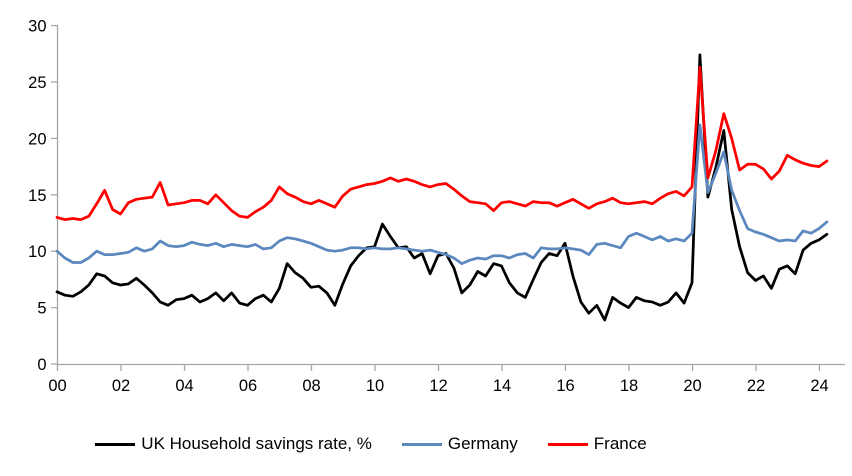 This screenshot has height=476, width=852. What do you see at coordinates (37, 27) in the screenshot?
I see `y-axis-label: 30` at bounding box center [37, 27].